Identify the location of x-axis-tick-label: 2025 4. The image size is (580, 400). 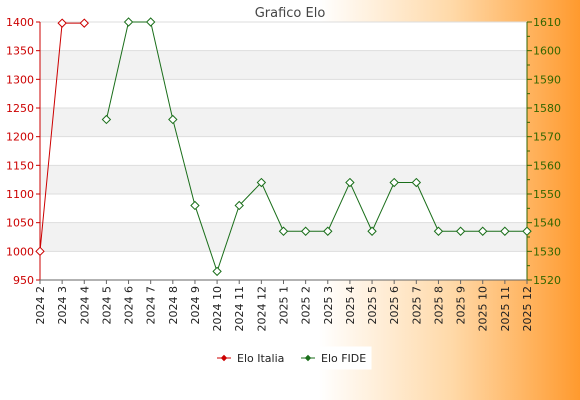
(350, 305).